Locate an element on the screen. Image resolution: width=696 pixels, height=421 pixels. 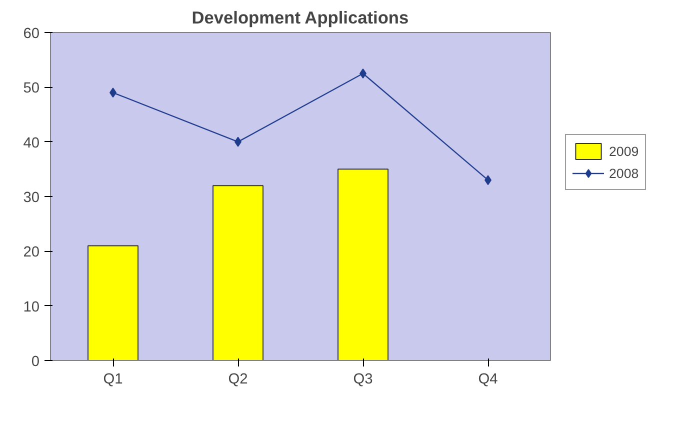
chart-title: Development Applications is located at coordinates (300, 18).